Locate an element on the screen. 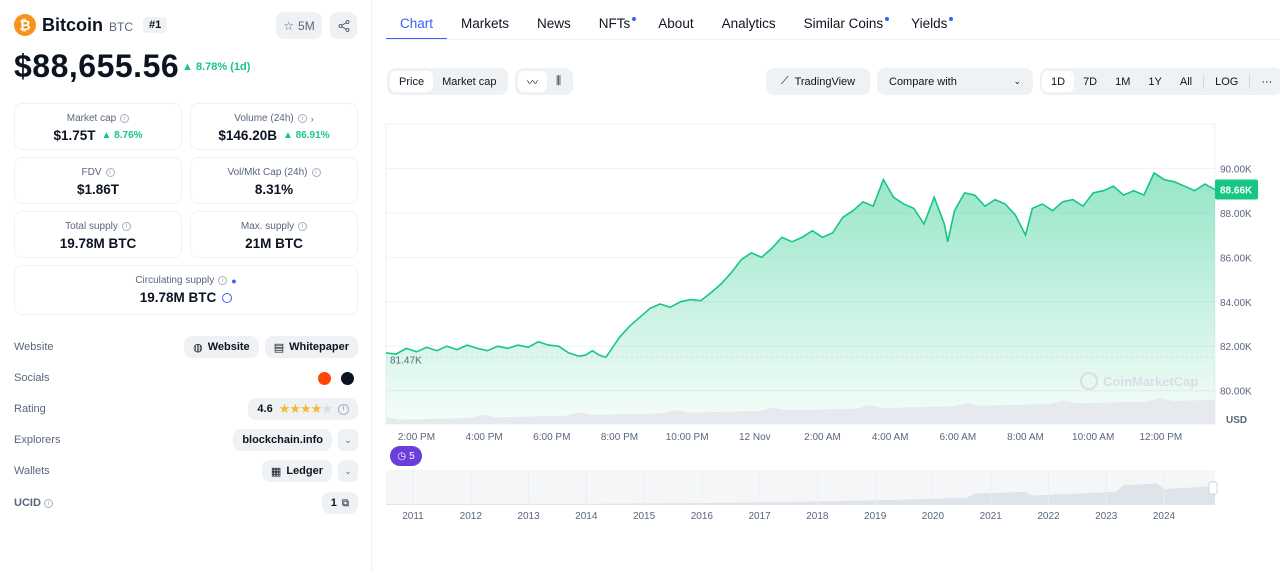 This screenshot has height=572, width=1280. max-supply-value: 21M BTC is located at coordinates (274, 243).